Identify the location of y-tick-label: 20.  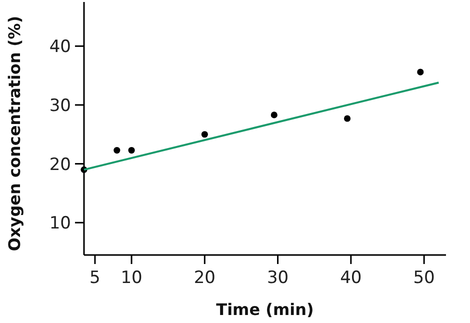
(60, 164).